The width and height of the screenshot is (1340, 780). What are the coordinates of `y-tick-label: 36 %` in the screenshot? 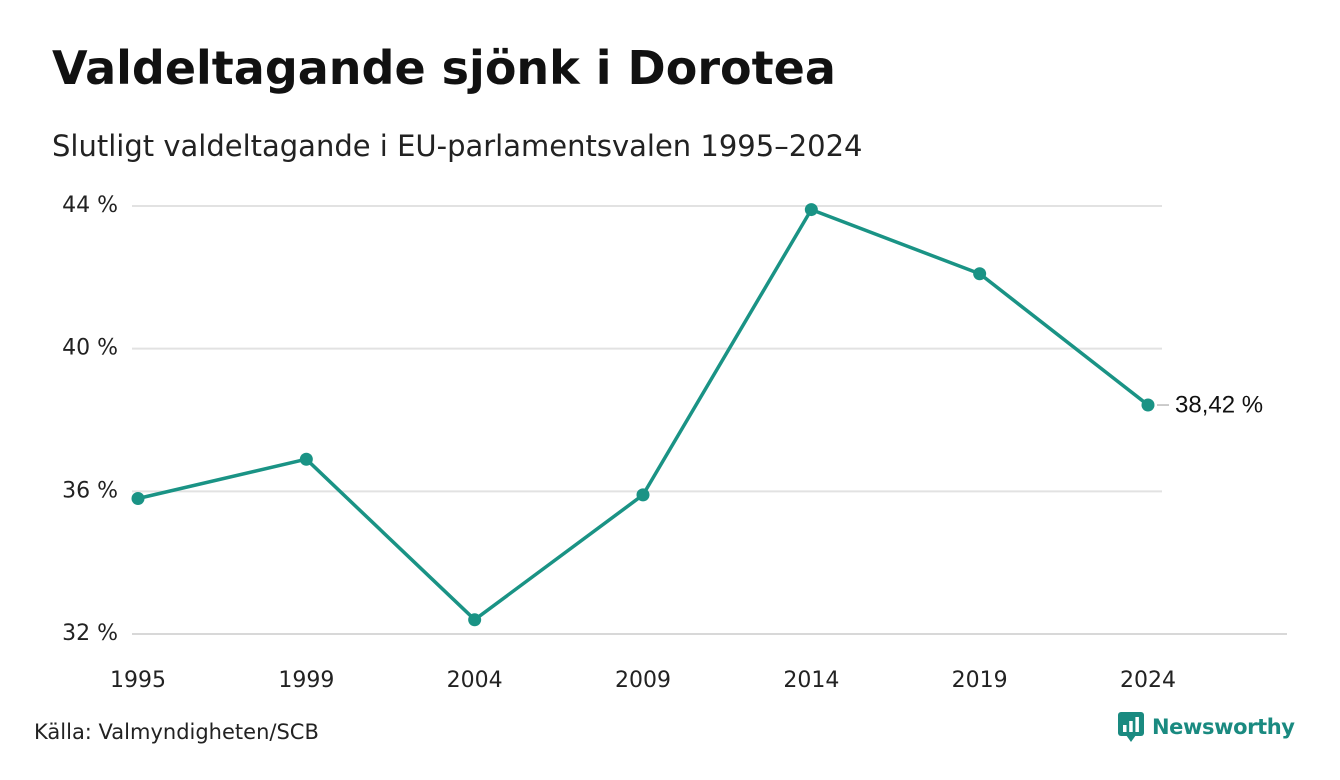 It's located at (90, 490).